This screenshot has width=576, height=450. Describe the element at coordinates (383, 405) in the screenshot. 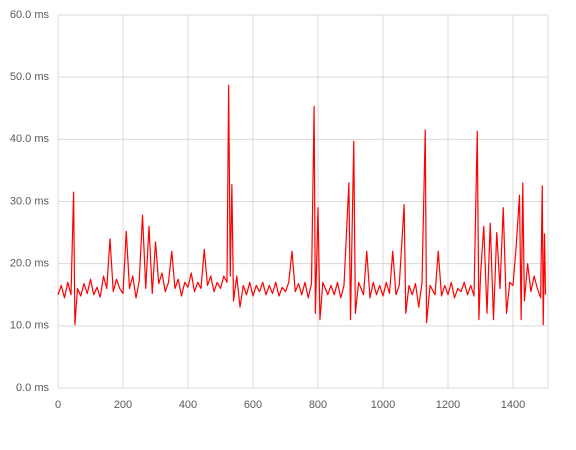

I see `x-tick-label: 1000` at that location.